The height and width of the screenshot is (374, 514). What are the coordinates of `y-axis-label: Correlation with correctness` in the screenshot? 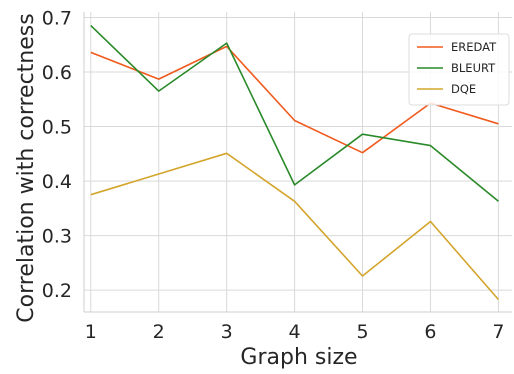 It's located at (26, 167).